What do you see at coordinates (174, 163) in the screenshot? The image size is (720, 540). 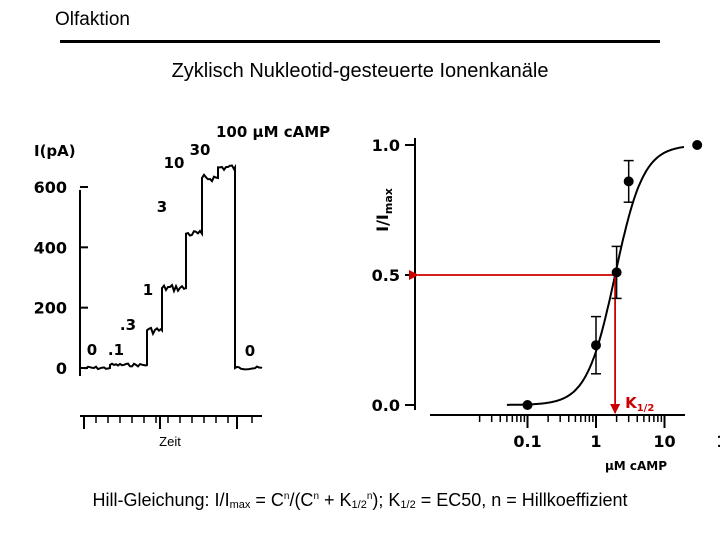 I see `concentration-step-label: 10` at bounding box center [174, 163].